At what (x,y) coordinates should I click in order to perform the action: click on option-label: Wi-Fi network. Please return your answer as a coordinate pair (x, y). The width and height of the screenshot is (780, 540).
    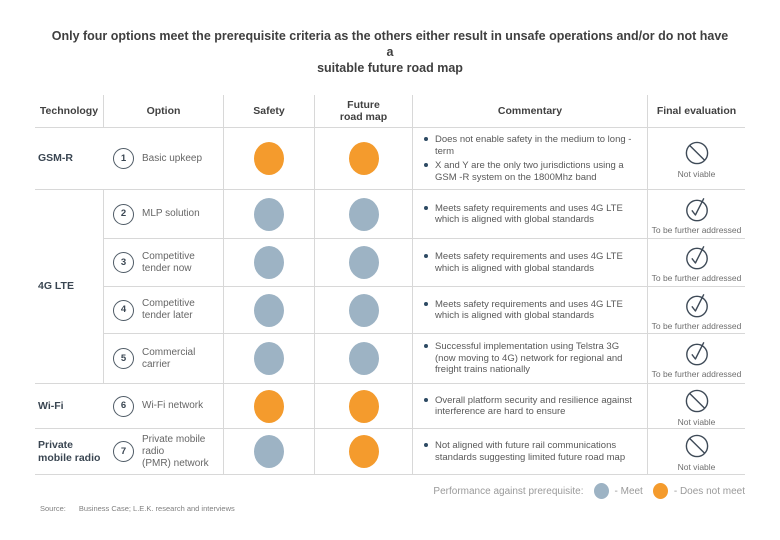
    Looking at the image, I should click on (173, 405).